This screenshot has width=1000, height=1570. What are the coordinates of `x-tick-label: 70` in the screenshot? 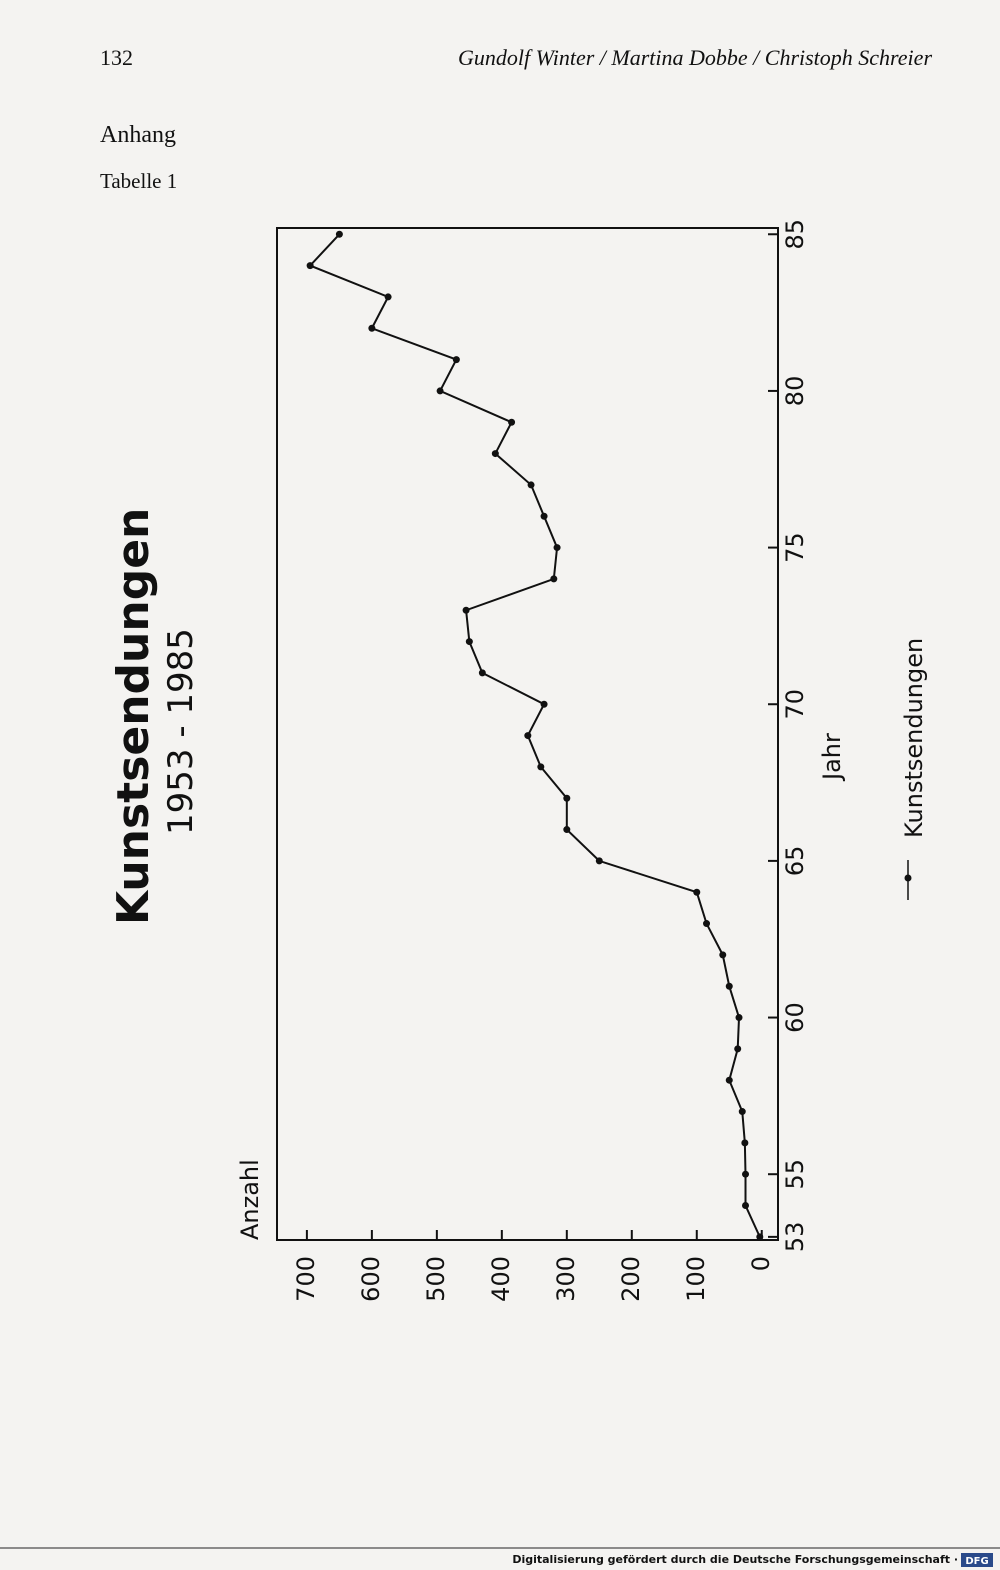 It's located at (795, 704).